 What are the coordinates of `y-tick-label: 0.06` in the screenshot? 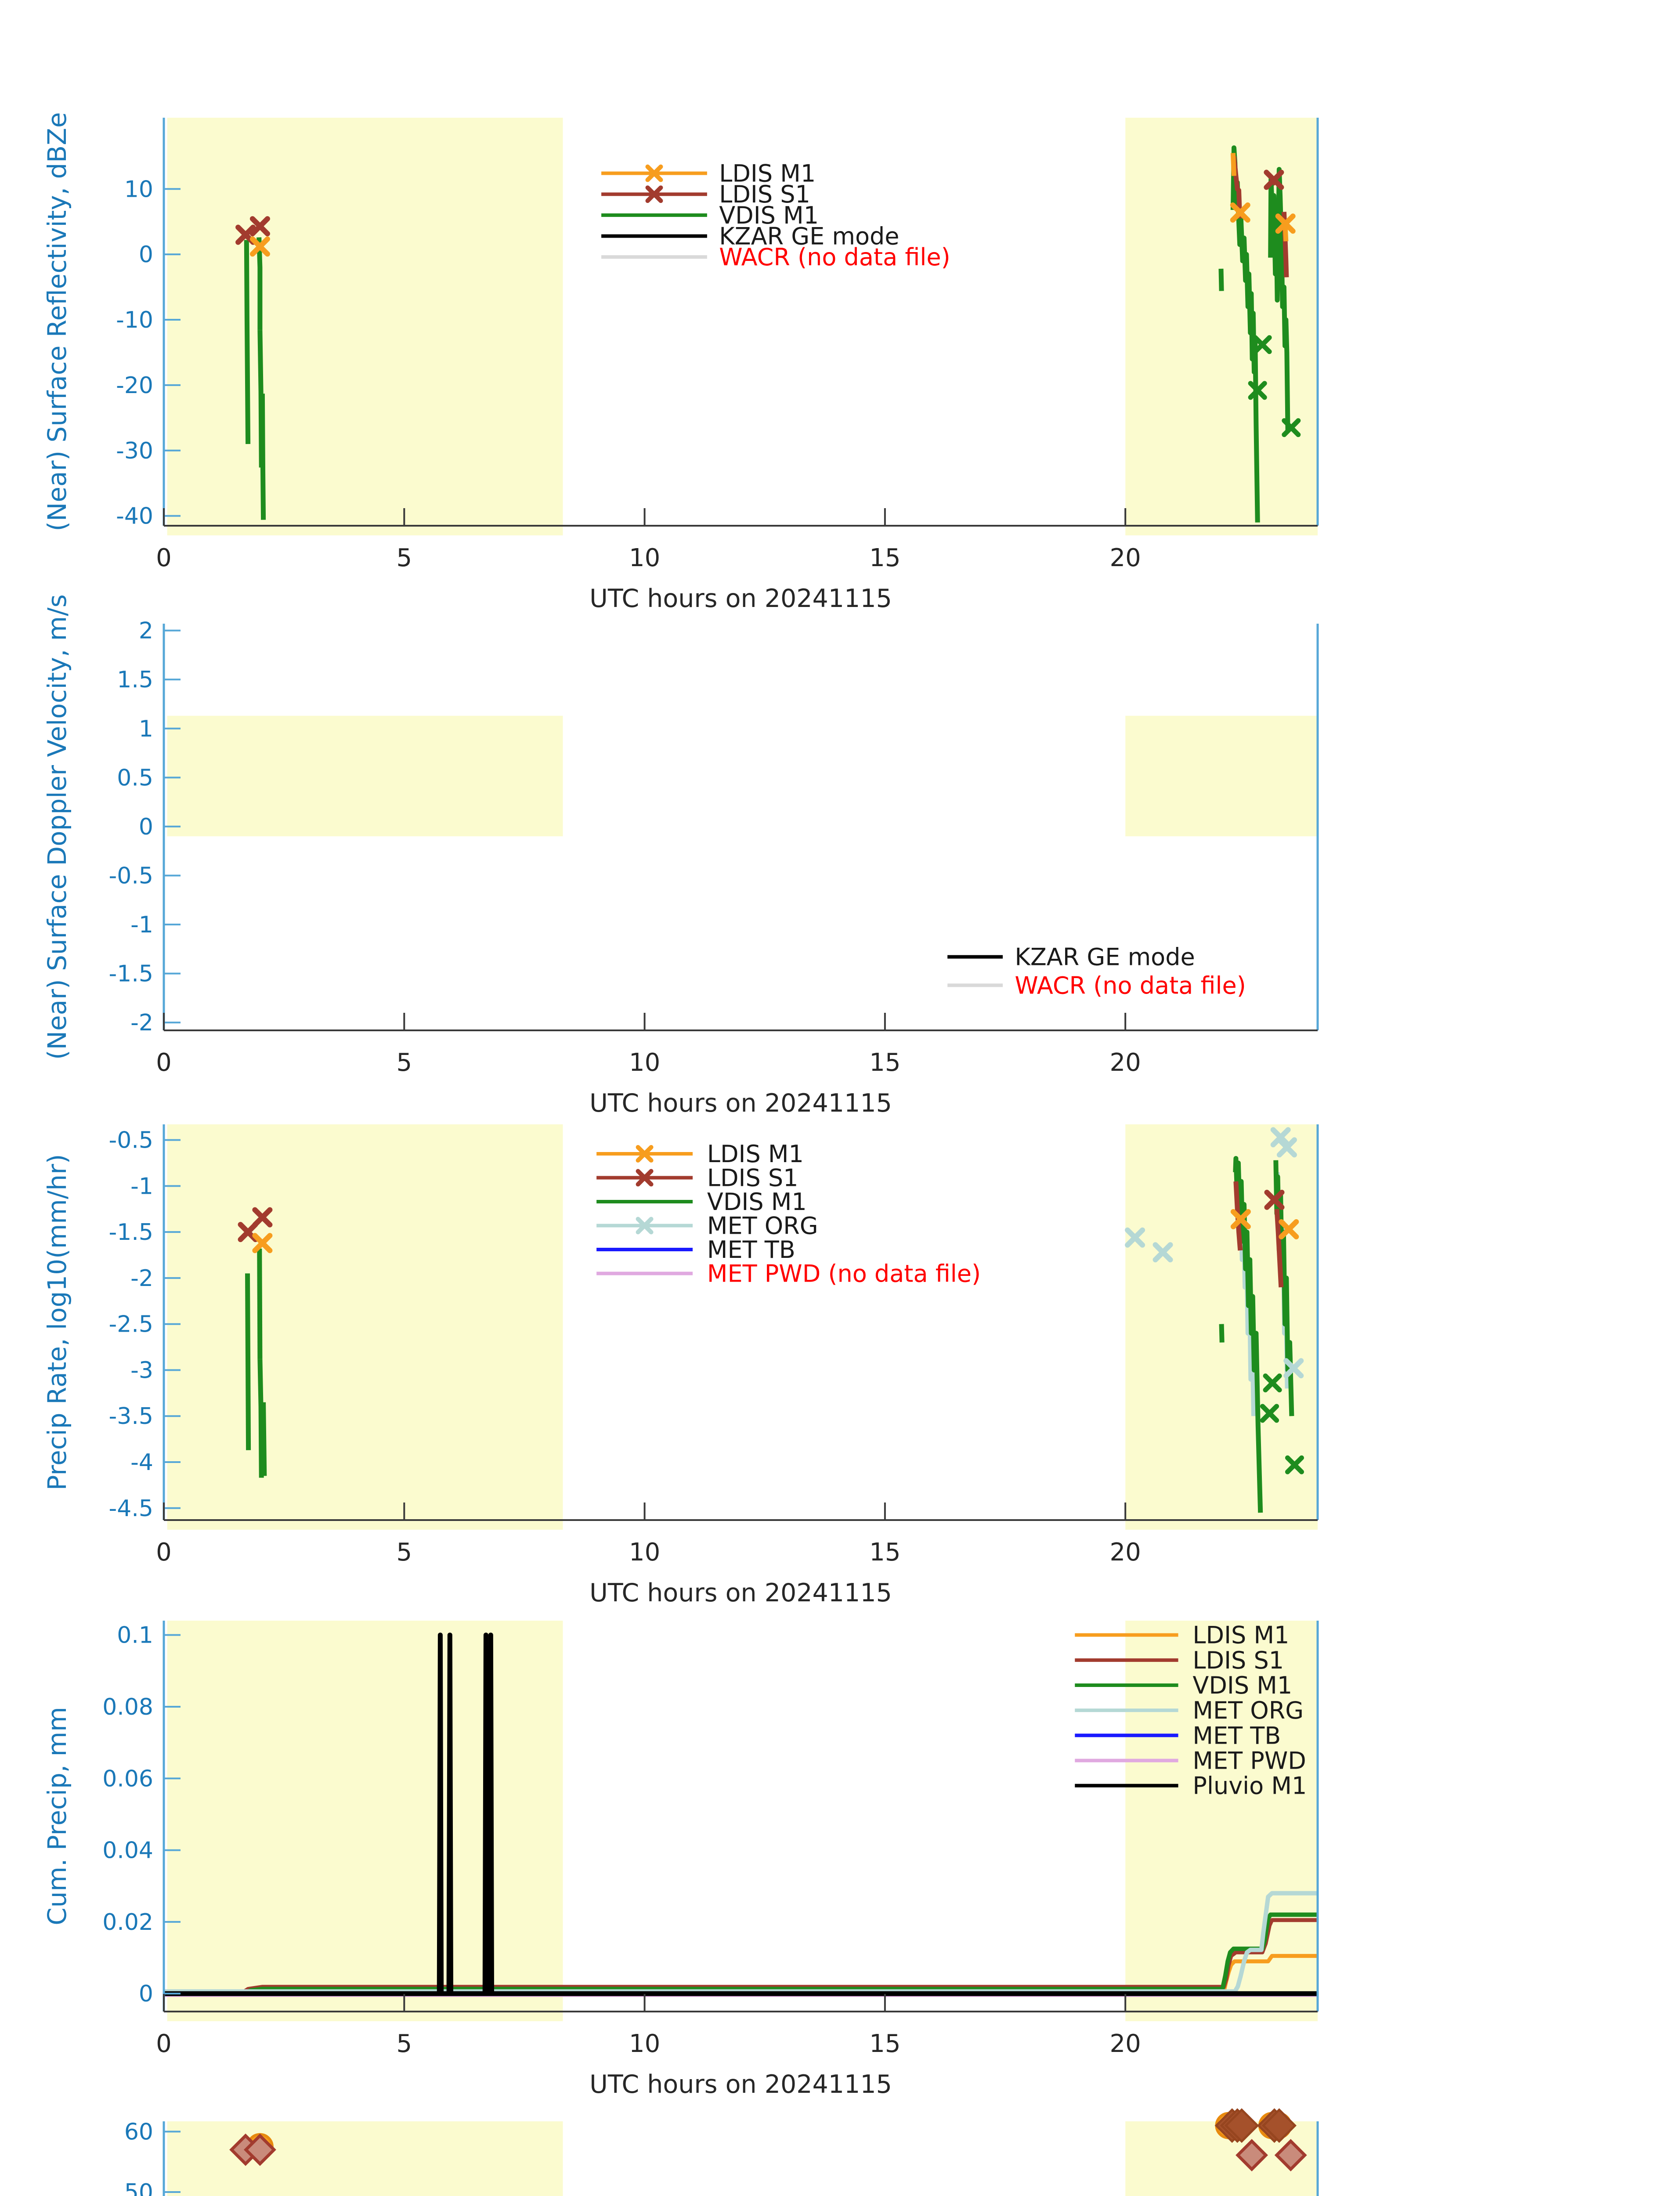 It's located at (128, 1779).